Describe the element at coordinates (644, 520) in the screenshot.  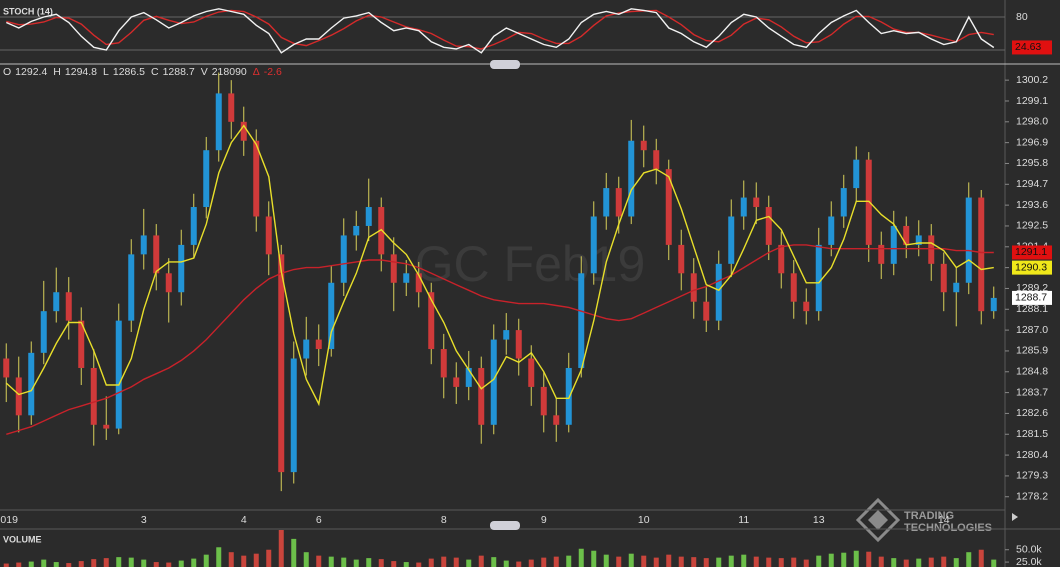
I see `x-tick-label: 10` at that location.